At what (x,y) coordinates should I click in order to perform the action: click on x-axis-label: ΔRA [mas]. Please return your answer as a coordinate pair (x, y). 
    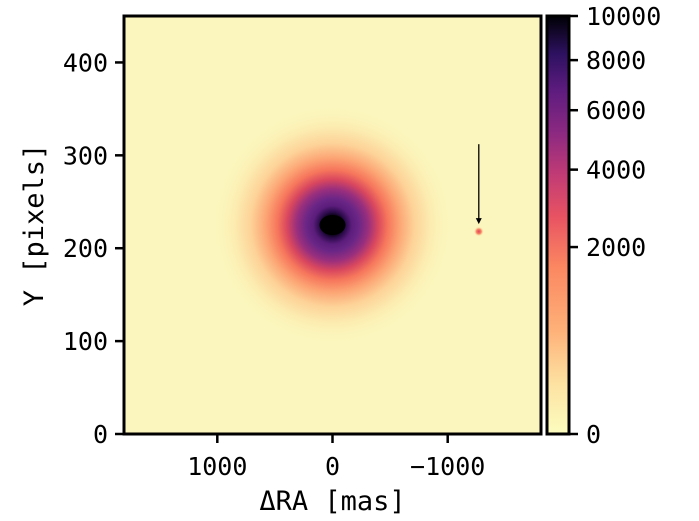
    Looking at the image, I should click on (332, 501).